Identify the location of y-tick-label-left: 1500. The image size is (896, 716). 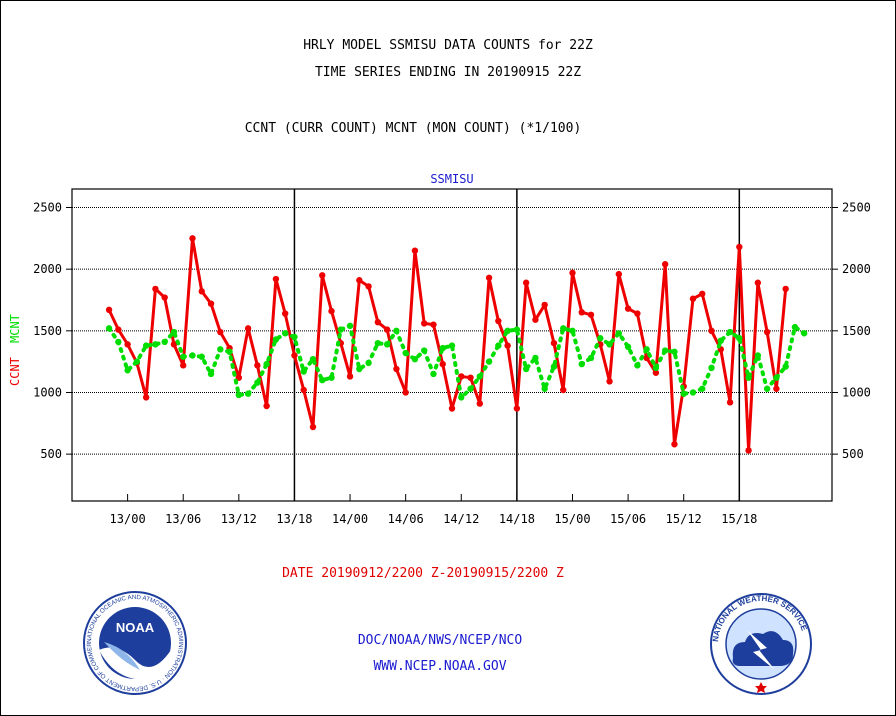
(47, 331).